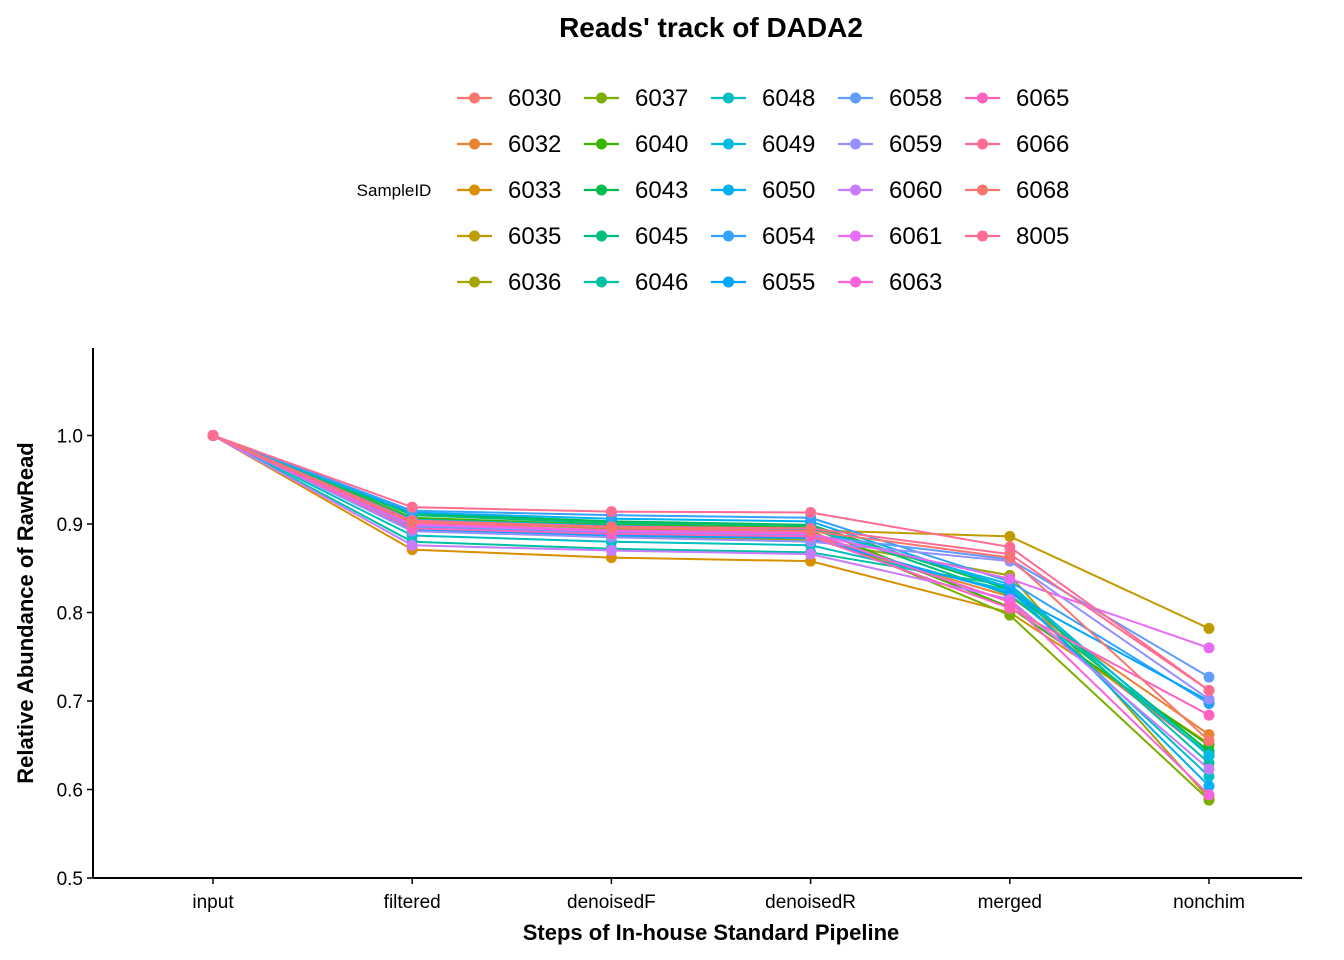 This screenshot has height=960, width=1344. Describe the element at coordinates (1209, 902) in the screenshot. I see `x-tick-label: nonchim` at that location.